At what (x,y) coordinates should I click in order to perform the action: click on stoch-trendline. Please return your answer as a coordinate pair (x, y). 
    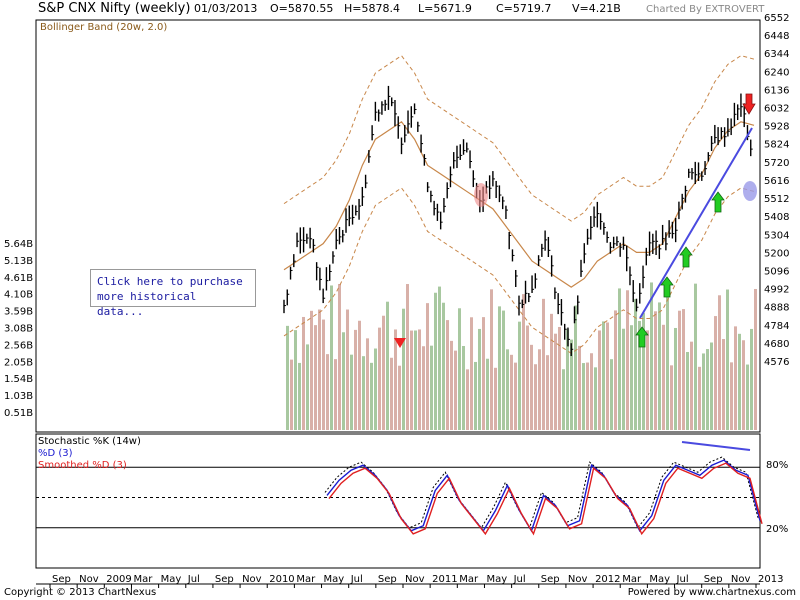
    Looking at the image, I should click on (716, 446).